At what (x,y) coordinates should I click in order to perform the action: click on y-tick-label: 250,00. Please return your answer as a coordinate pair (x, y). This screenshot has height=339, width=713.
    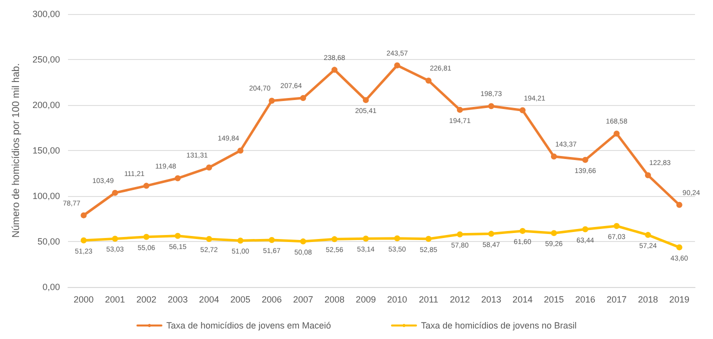
    Looking at the image, I should click on (46, 59).